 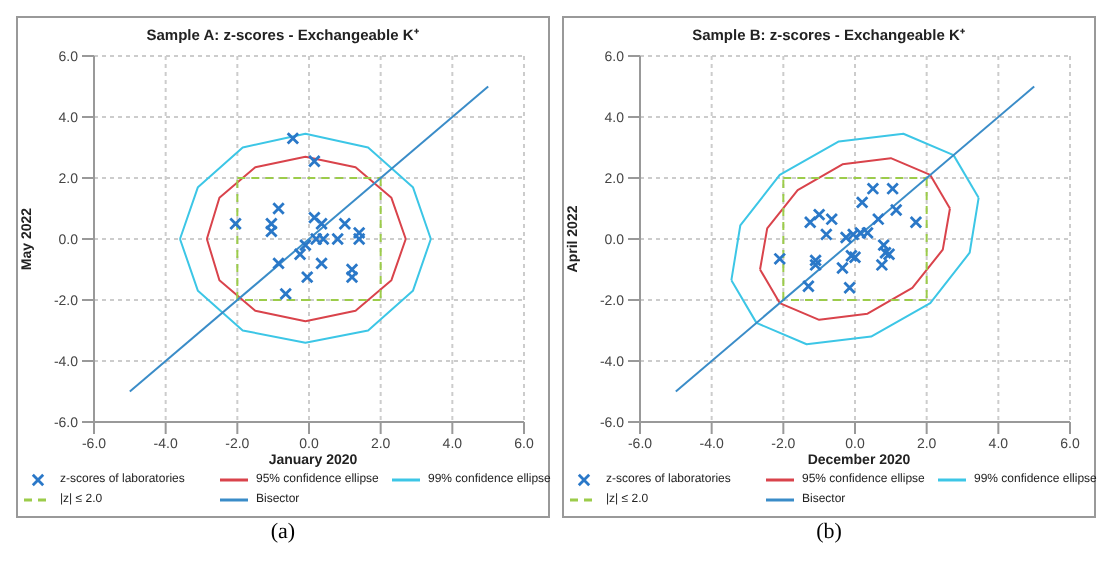 What do you see at coordinates (829, 532) in the screenshot?
I see `text: (b)` at bounding box center [829, 532].